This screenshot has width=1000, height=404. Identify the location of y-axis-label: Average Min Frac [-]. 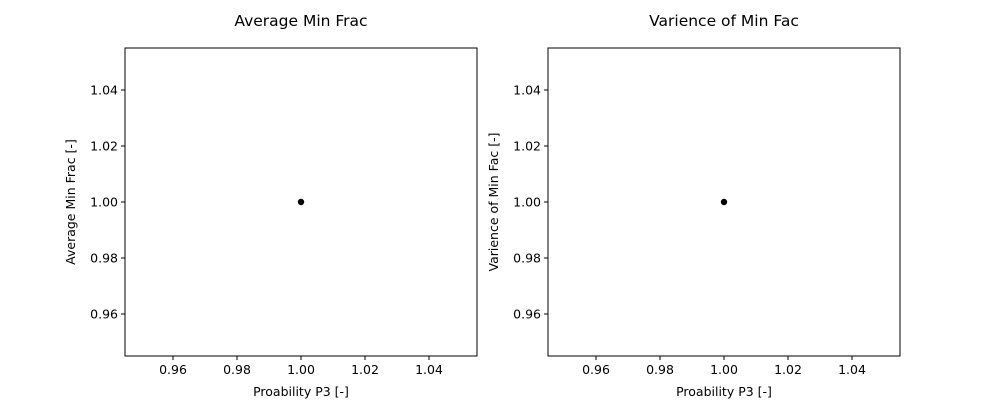
(70, 202).